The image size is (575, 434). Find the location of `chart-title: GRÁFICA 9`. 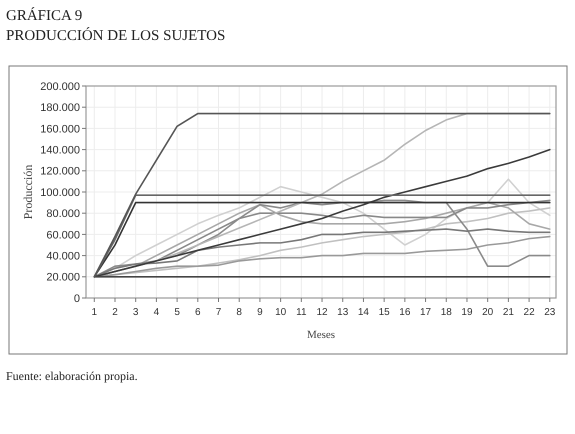

chart-title: GRÁFICA 9 is located at coordinates (44, 15).